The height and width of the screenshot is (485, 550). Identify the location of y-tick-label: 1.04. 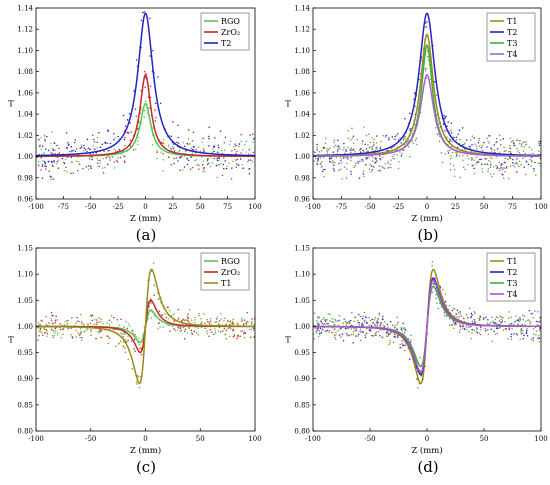
(25, 115).